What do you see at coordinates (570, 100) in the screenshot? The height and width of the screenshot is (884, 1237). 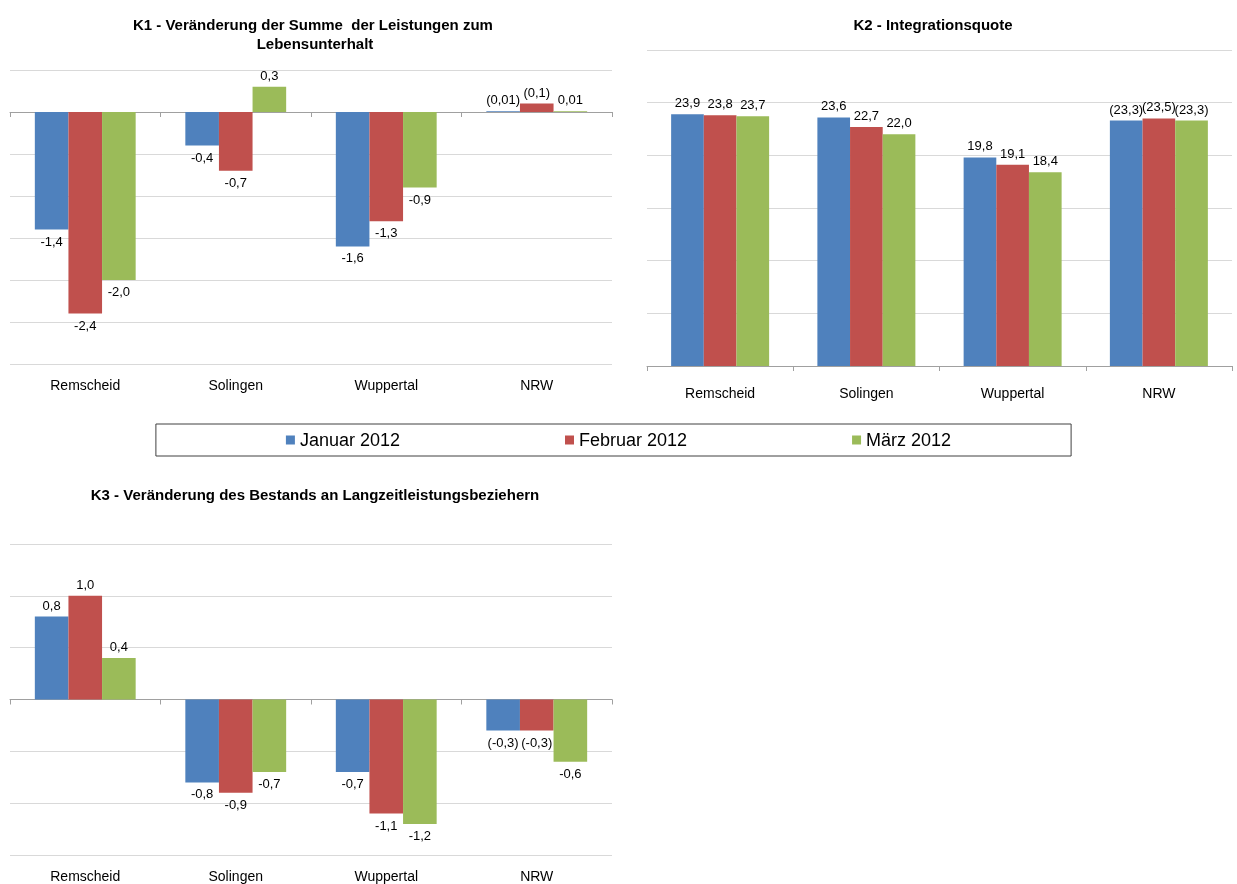 I see `data-label: 0,01` at bounding box center [570, 100].